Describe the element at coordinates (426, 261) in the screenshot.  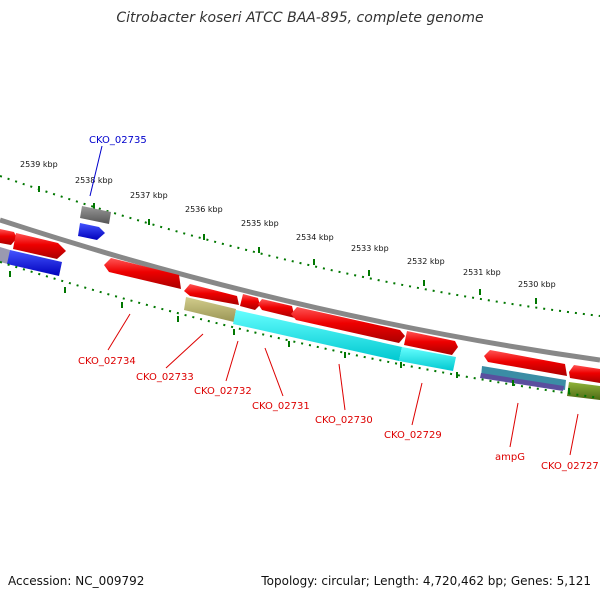
I see `scale-label-2532: 2532 kbp` at that location.